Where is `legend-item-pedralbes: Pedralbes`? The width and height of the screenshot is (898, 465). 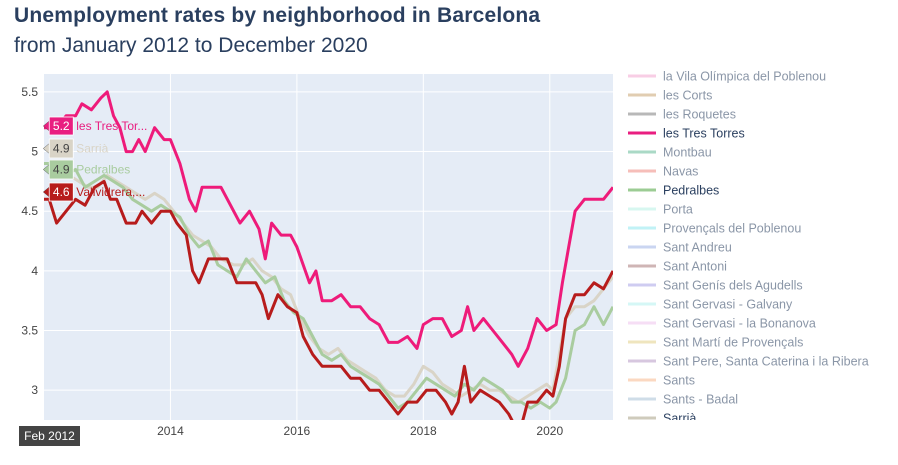 legend-item-pedralbes: Pedralbes is located at coordinates (673, 191).